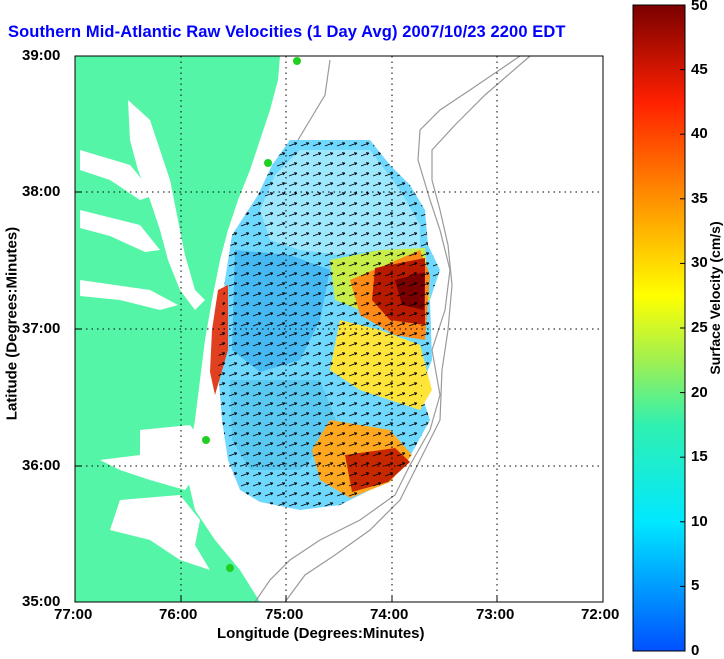  Describe the element at coordinates (695, 650) in the screenshot. I see `colorbar-tick-label: 0` at that location.